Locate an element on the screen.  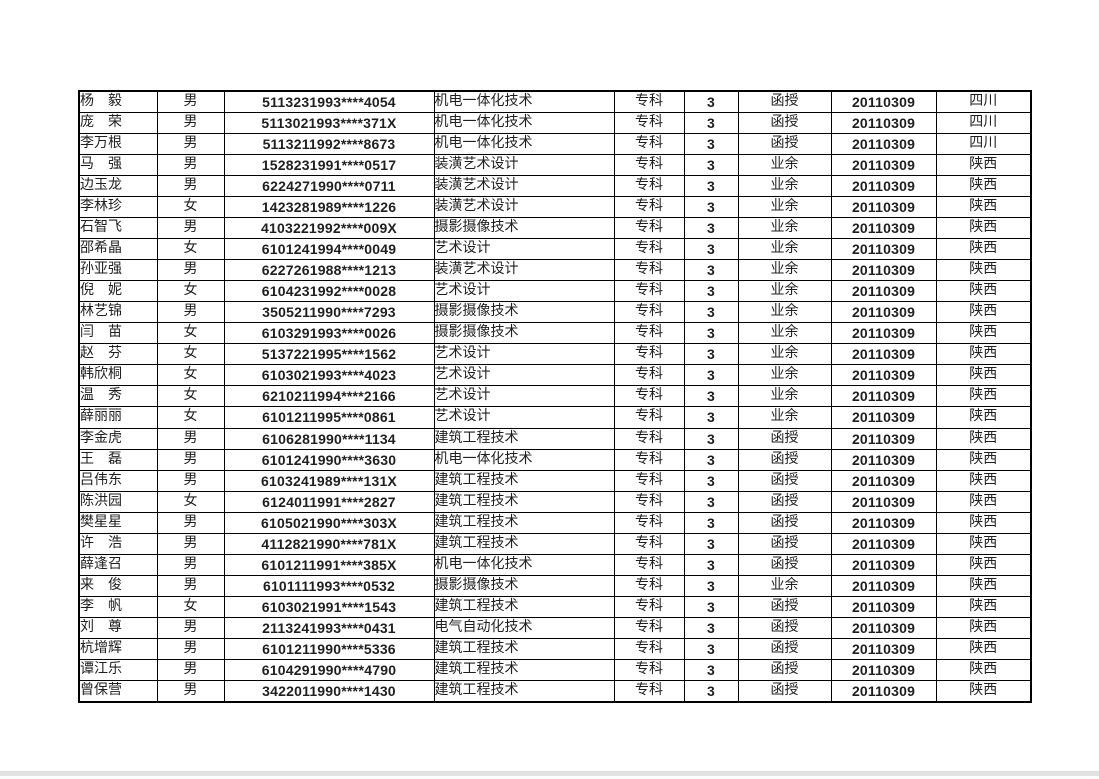
cell-name: 石智飞 is located at coordinates (118, 228).